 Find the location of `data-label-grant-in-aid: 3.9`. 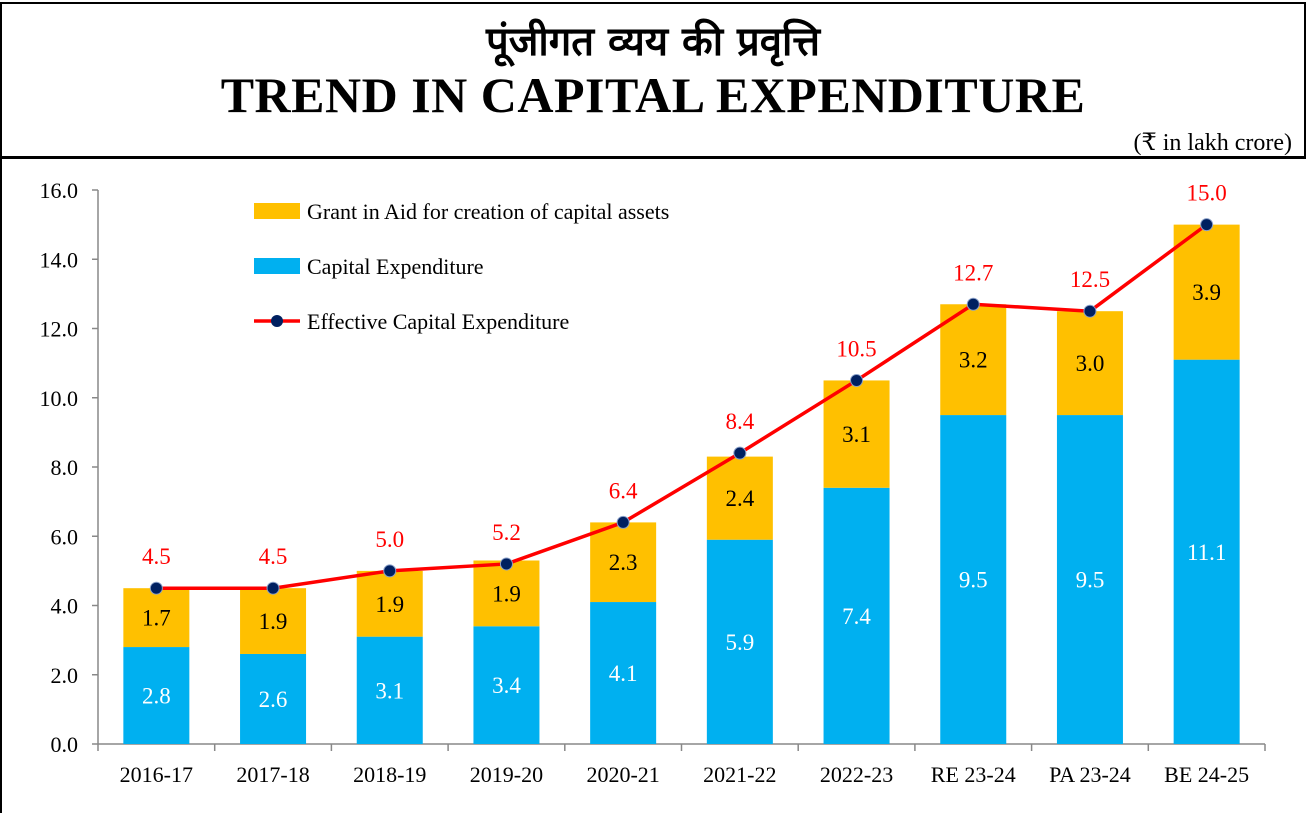

data-label-grant-in-aid: 3.9 is located at coordinates (1206, 292).